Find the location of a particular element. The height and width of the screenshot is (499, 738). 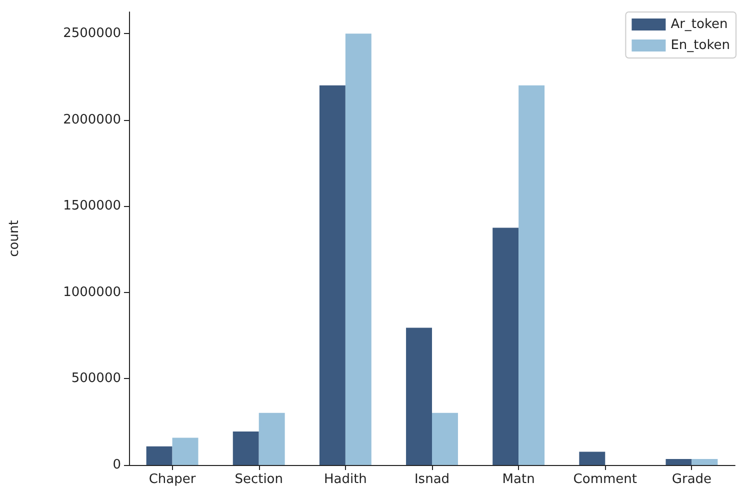

y-axis-title: count is located at coordinates (14, 238).